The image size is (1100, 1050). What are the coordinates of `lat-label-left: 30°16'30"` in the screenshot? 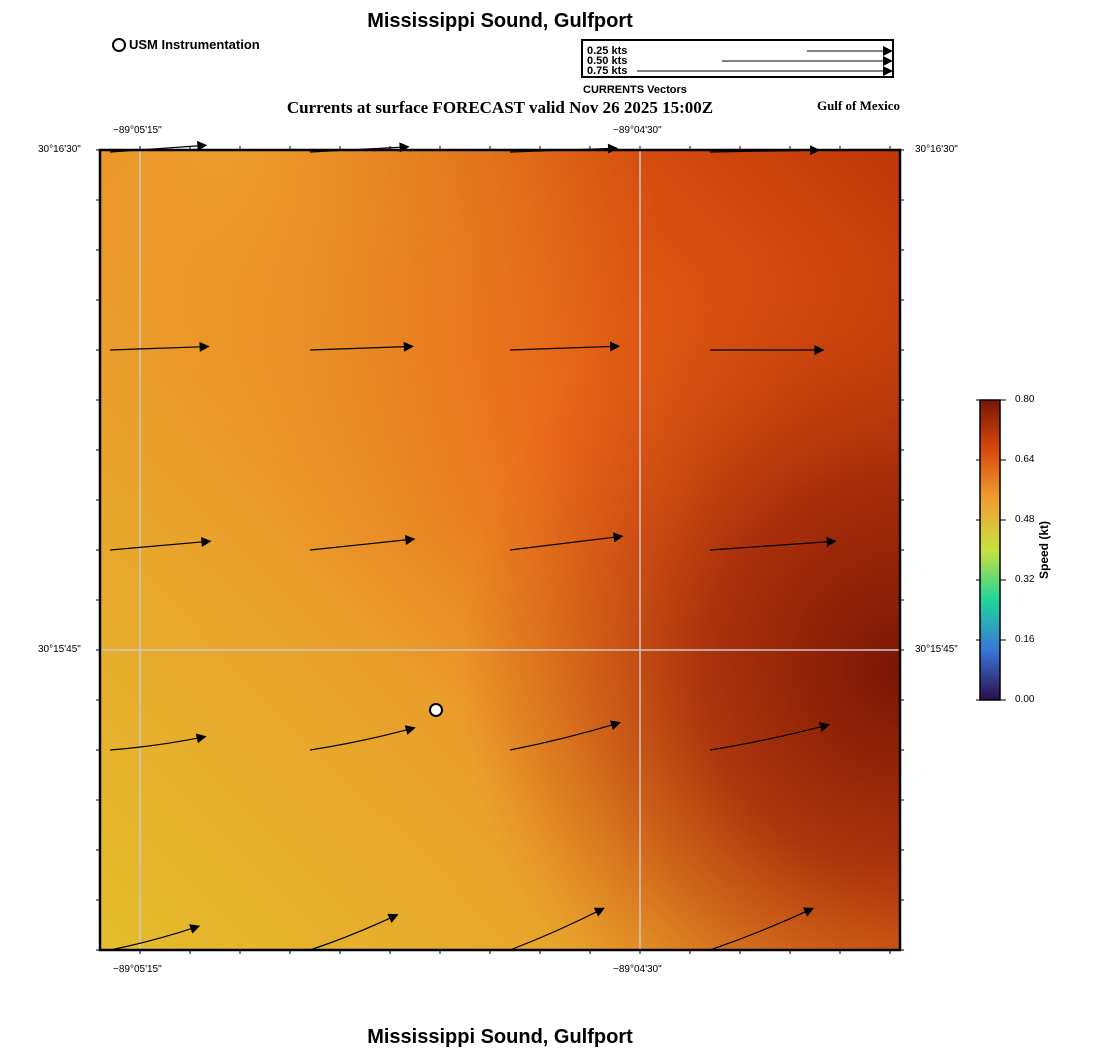 It's located at (59, 149).